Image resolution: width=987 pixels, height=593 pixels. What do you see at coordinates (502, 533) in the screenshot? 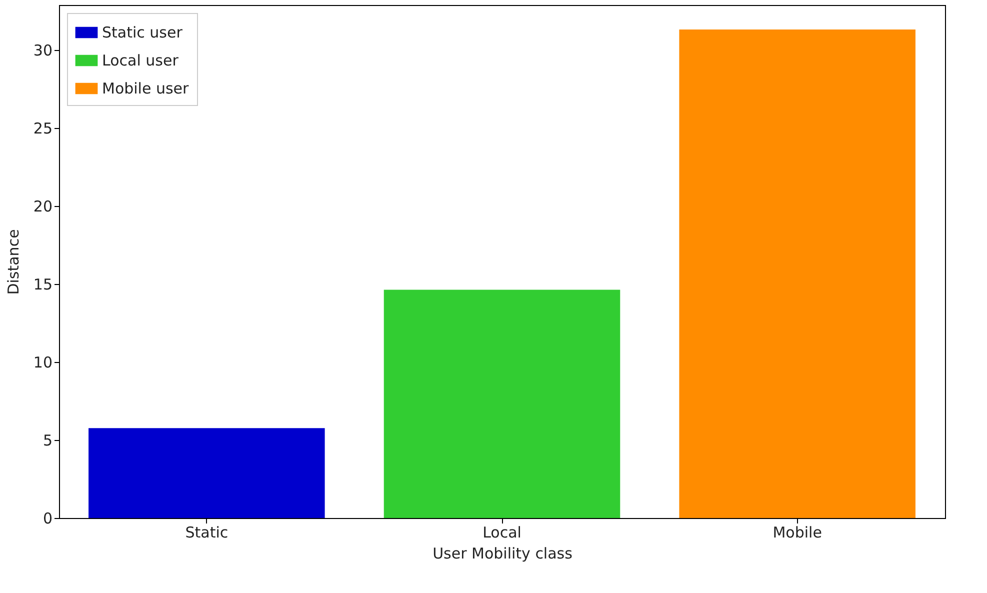
I see `x-tick-label: Local` at bounding box center [502, 533].